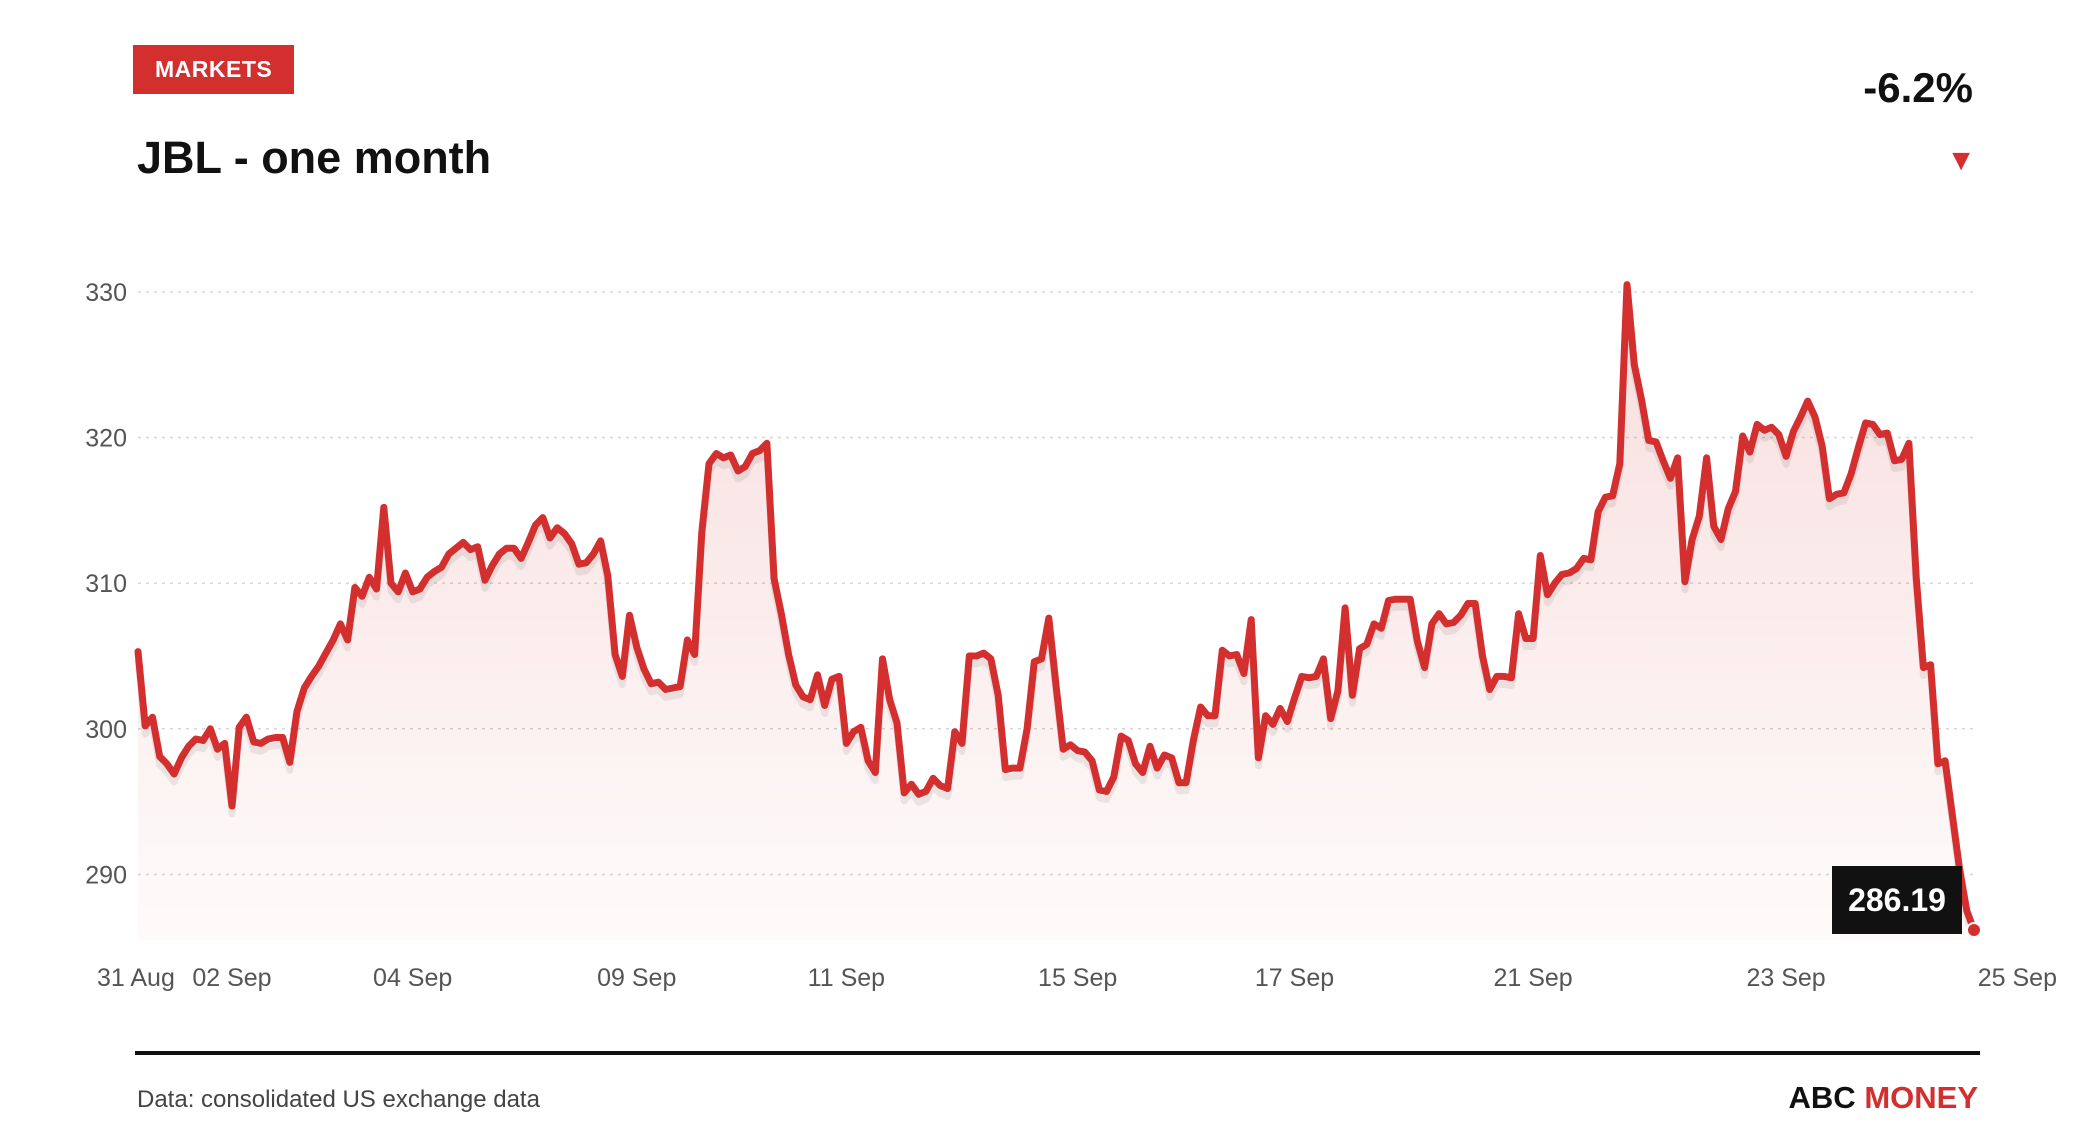  Describe the element at coordinates (314, 157) in the screenshot. I see `page-title: JBL - one month` at that location.